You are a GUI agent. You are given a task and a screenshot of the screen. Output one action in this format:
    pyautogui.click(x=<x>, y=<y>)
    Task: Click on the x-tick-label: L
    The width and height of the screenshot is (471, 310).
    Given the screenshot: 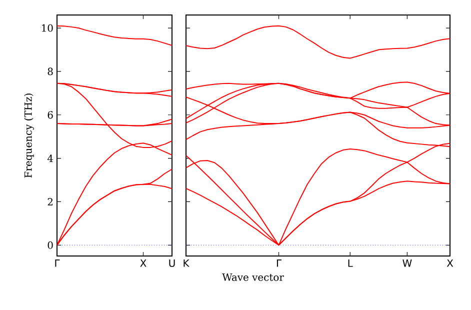 What is the action you would take?
    pyautogui.click(x=350, y=263)
    